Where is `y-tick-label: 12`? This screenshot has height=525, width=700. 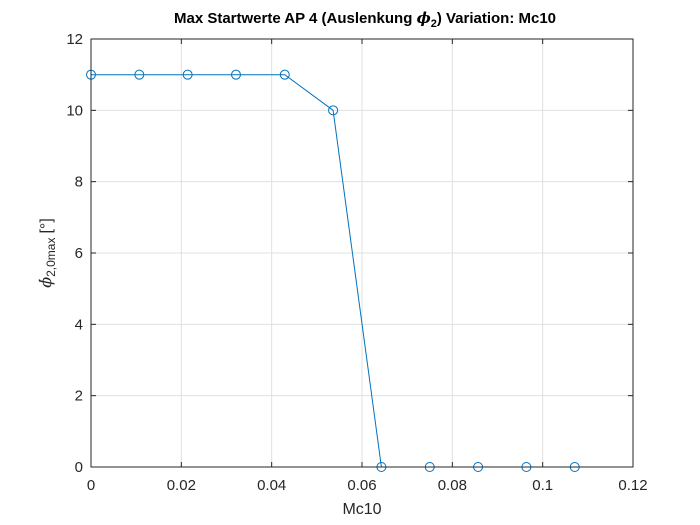 y-tick-label: 12 is located at coordinates (74, 39).